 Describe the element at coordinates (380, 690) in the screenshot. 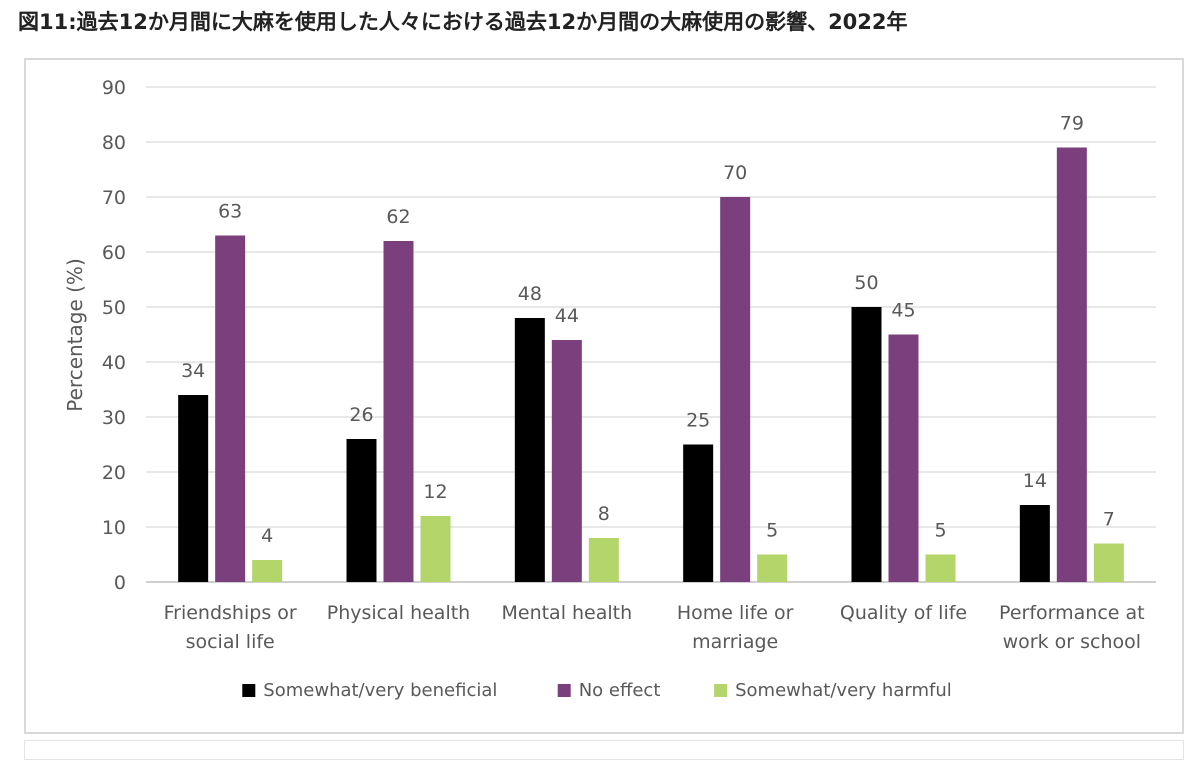

I see `legend-label: Somewhat/very beneficial` at that location.